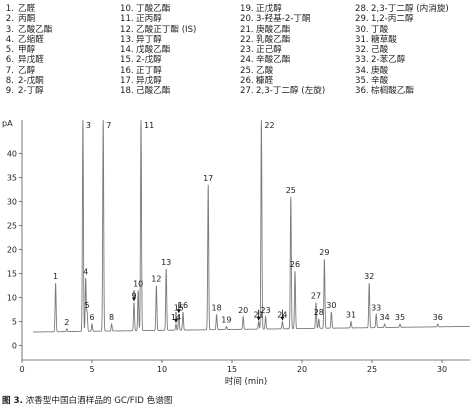 This screenshot has height=411, width=475. Describe the element at coordinates (91, 317) in the screenshot. I see `peak-label: 6` at that location.